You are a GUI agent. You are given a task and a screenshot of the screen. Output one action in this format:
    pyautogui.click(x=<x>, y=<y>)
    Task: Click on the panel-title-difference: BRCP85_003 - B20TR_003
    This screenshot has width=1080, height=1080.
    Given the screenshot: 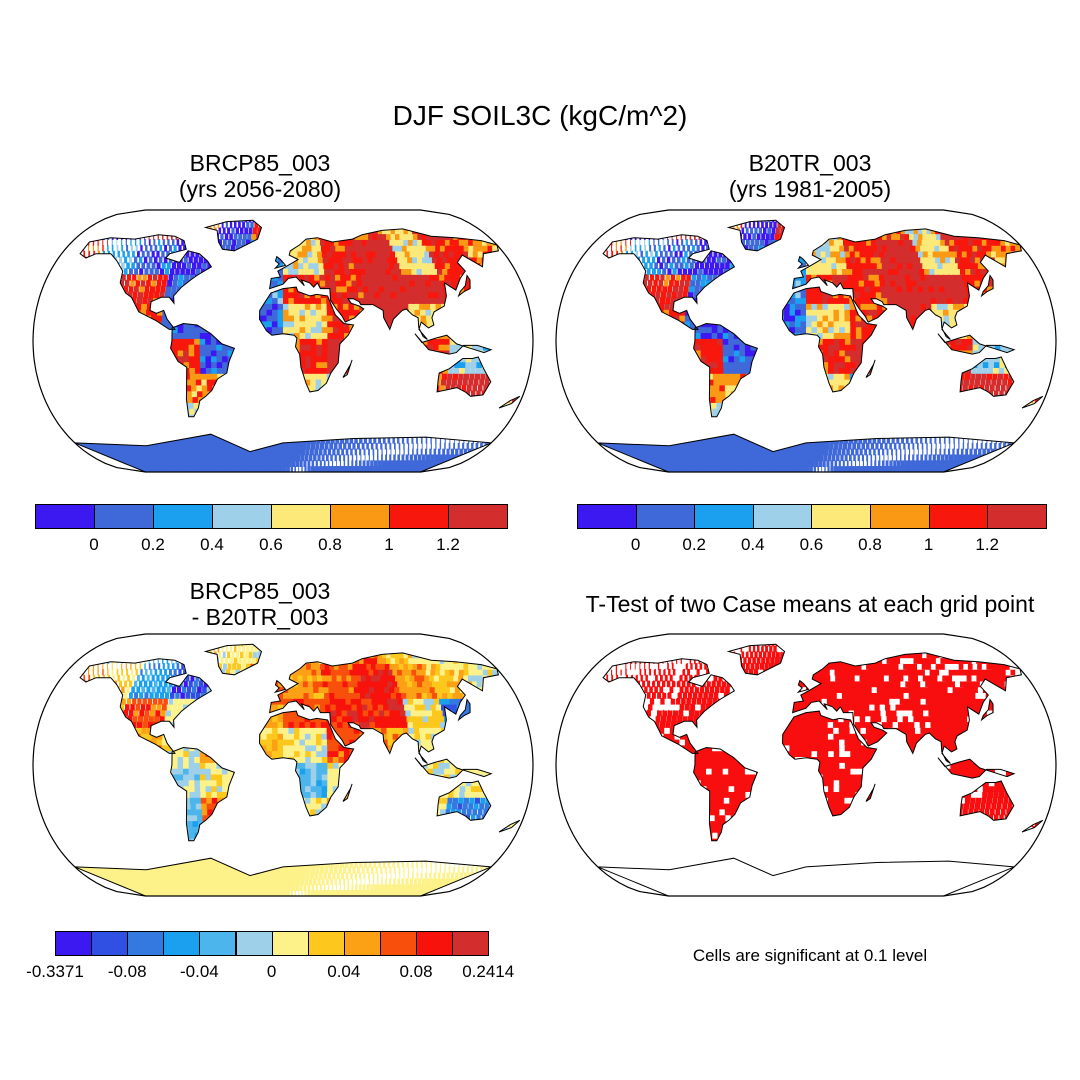 What is the action you would take?
    pyautogui.click(x=260, y=604)
    